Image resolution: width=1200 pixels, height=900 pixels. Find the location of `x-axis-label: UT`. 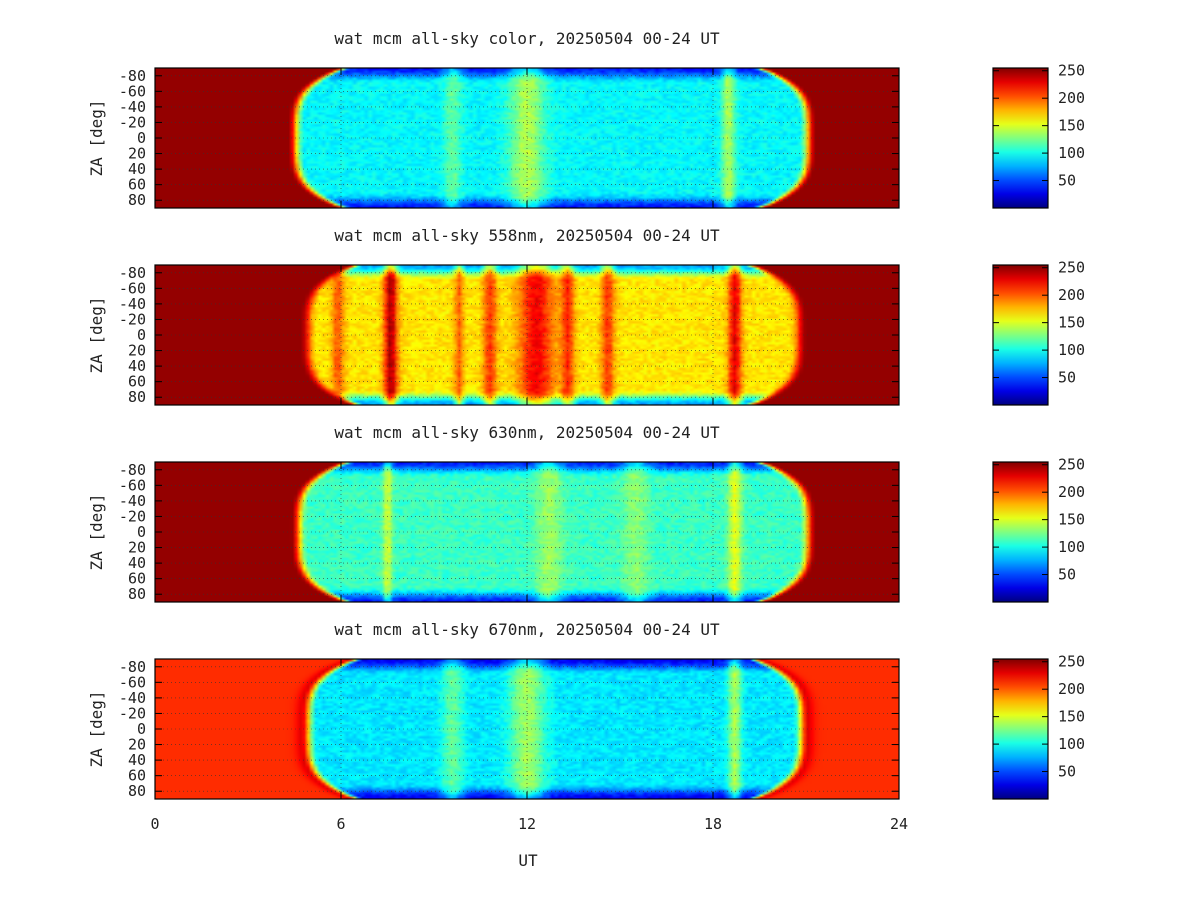

x-axis-label: UT is located at coordinates (528, 860).